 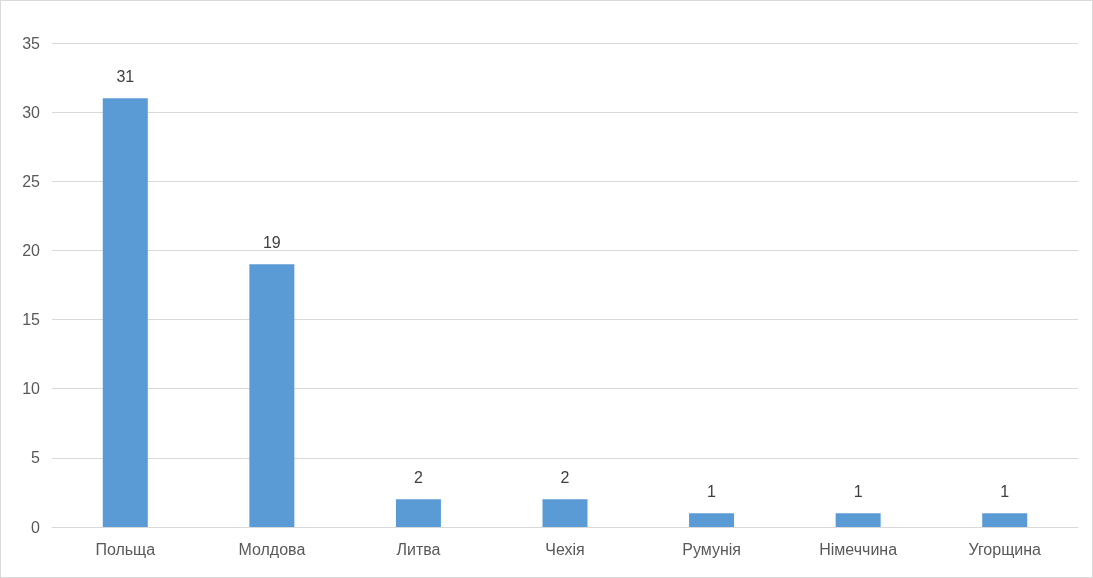 What do you see at coordinates (125, 76) in the screenshot?
I see `data-label: 31` at bounding box center [125, 76].